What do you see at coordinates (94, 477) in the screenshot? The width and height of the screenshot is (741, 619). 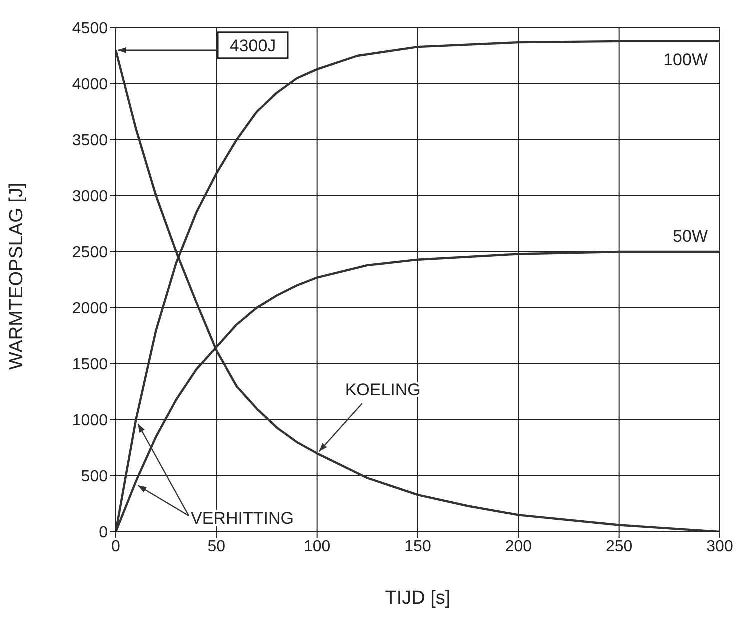 I see `y-tick-label: 500` at bounding box center [94, 477].